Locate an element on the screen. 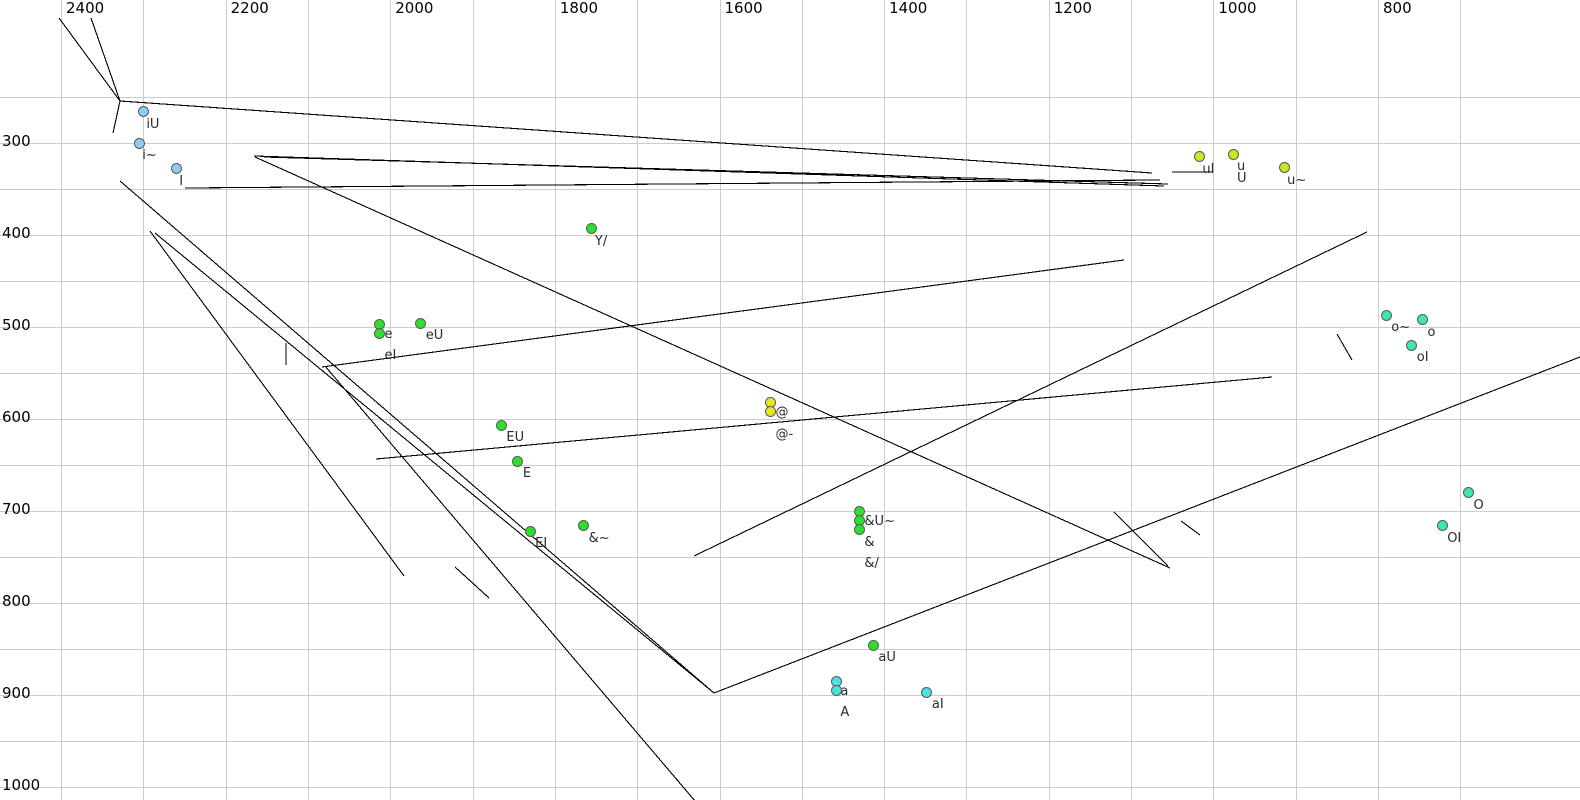  vowel-label: E is located at coordinates (527, 474).